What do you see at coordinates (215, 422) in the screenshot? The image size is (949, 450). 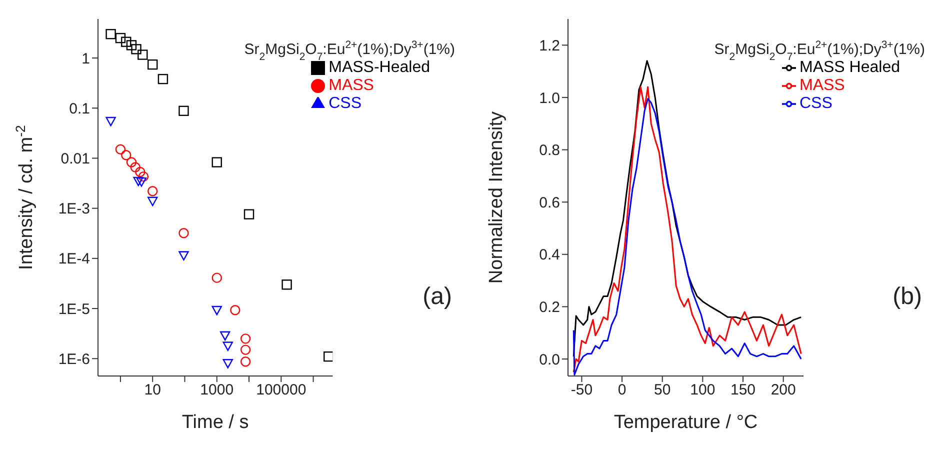 I see `x-axis-title: Time / s` at bounding box center [215, 422].